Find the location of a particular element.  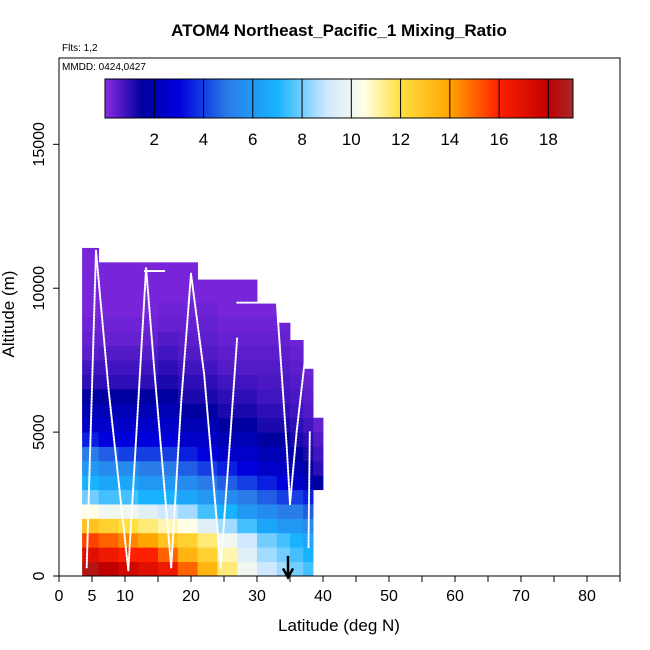

x-tick-label: 50 is located at coordinates (389, 596).